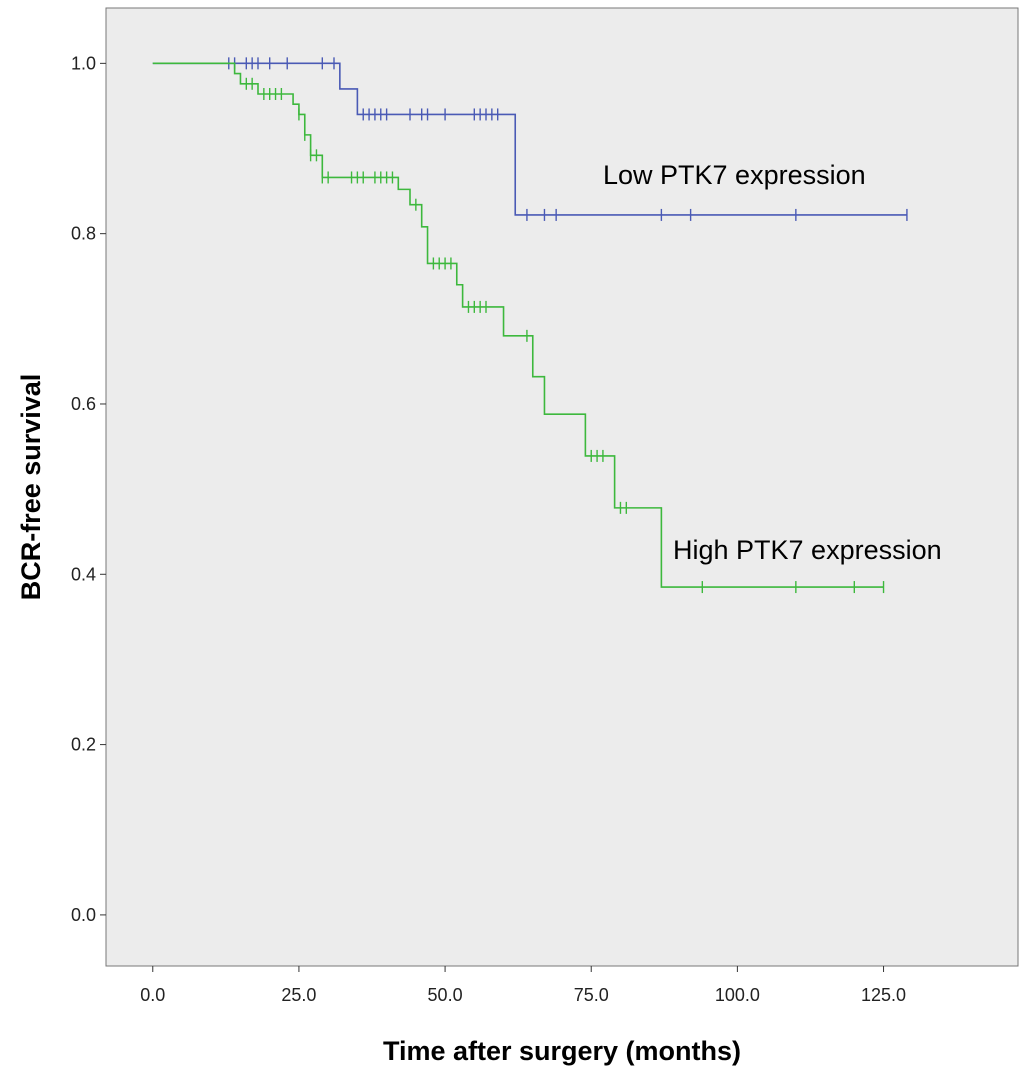 This screenshot has height=1072, width=1024. Describe the element at coordinates (83, 234) in the screenshot. I see `y-tick-label: 0.8` at that location.